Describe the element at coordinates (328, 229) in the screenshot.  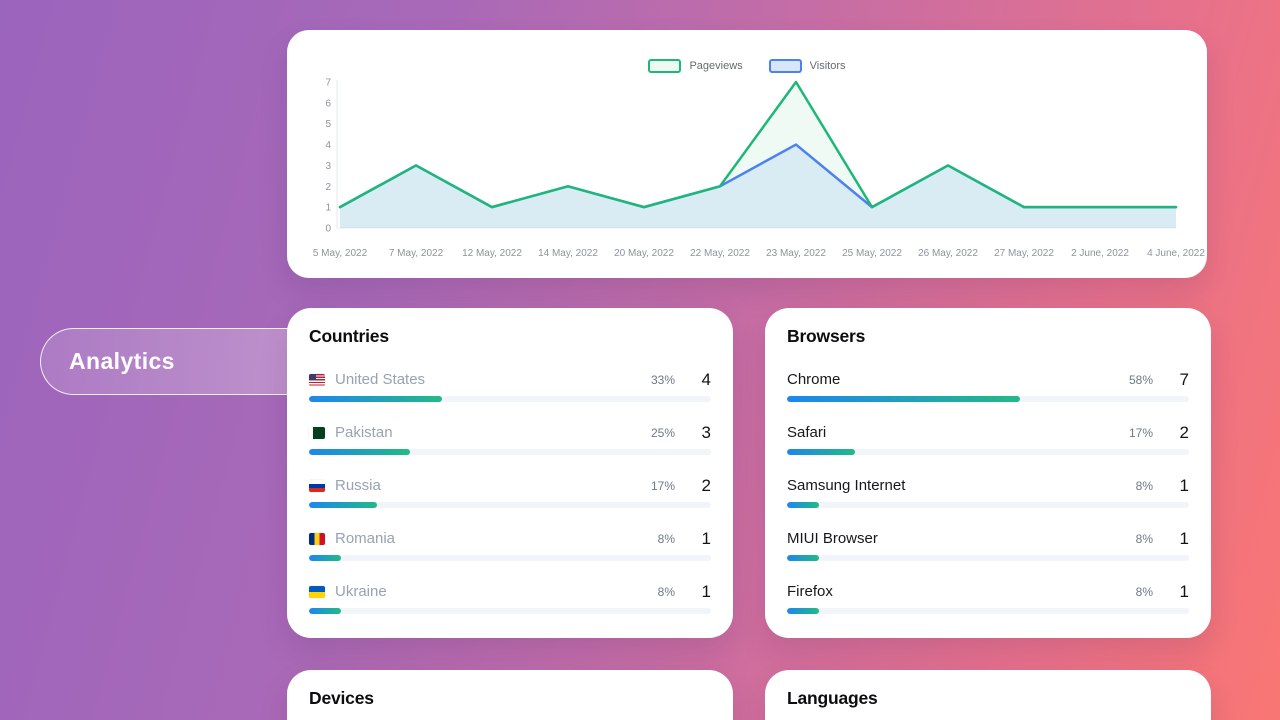
I see `y-tick-label: 0` at that location.